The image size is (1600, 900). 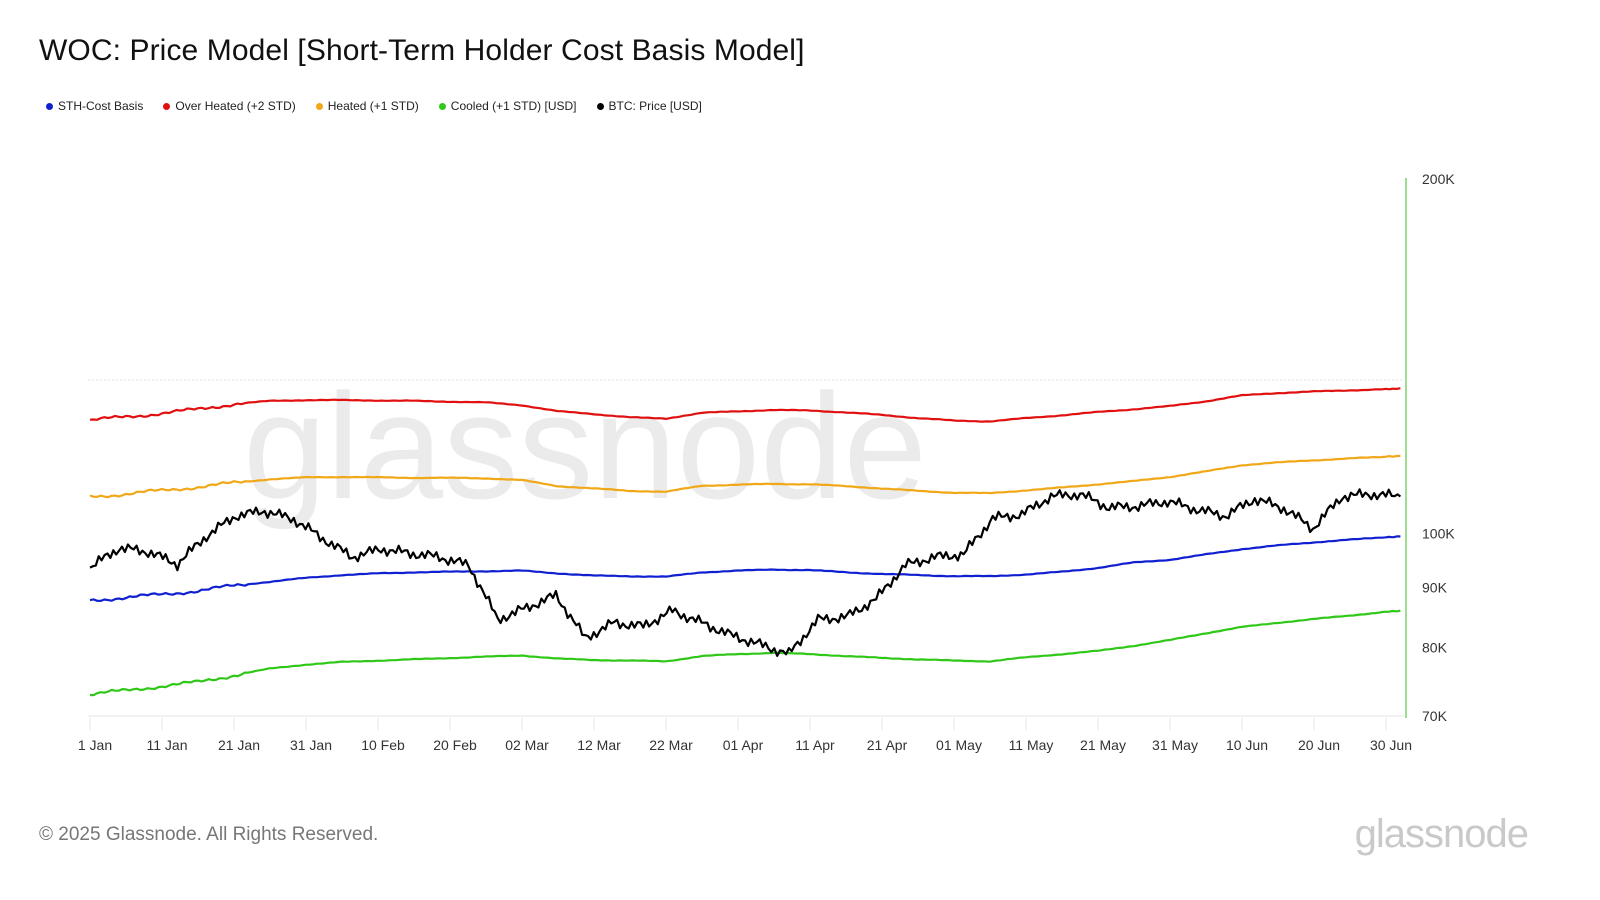 What do you see at coordinates (671, 745) in the screenshot?
I see `svg-text: 22 Mar` at bounding box center [671, 745].